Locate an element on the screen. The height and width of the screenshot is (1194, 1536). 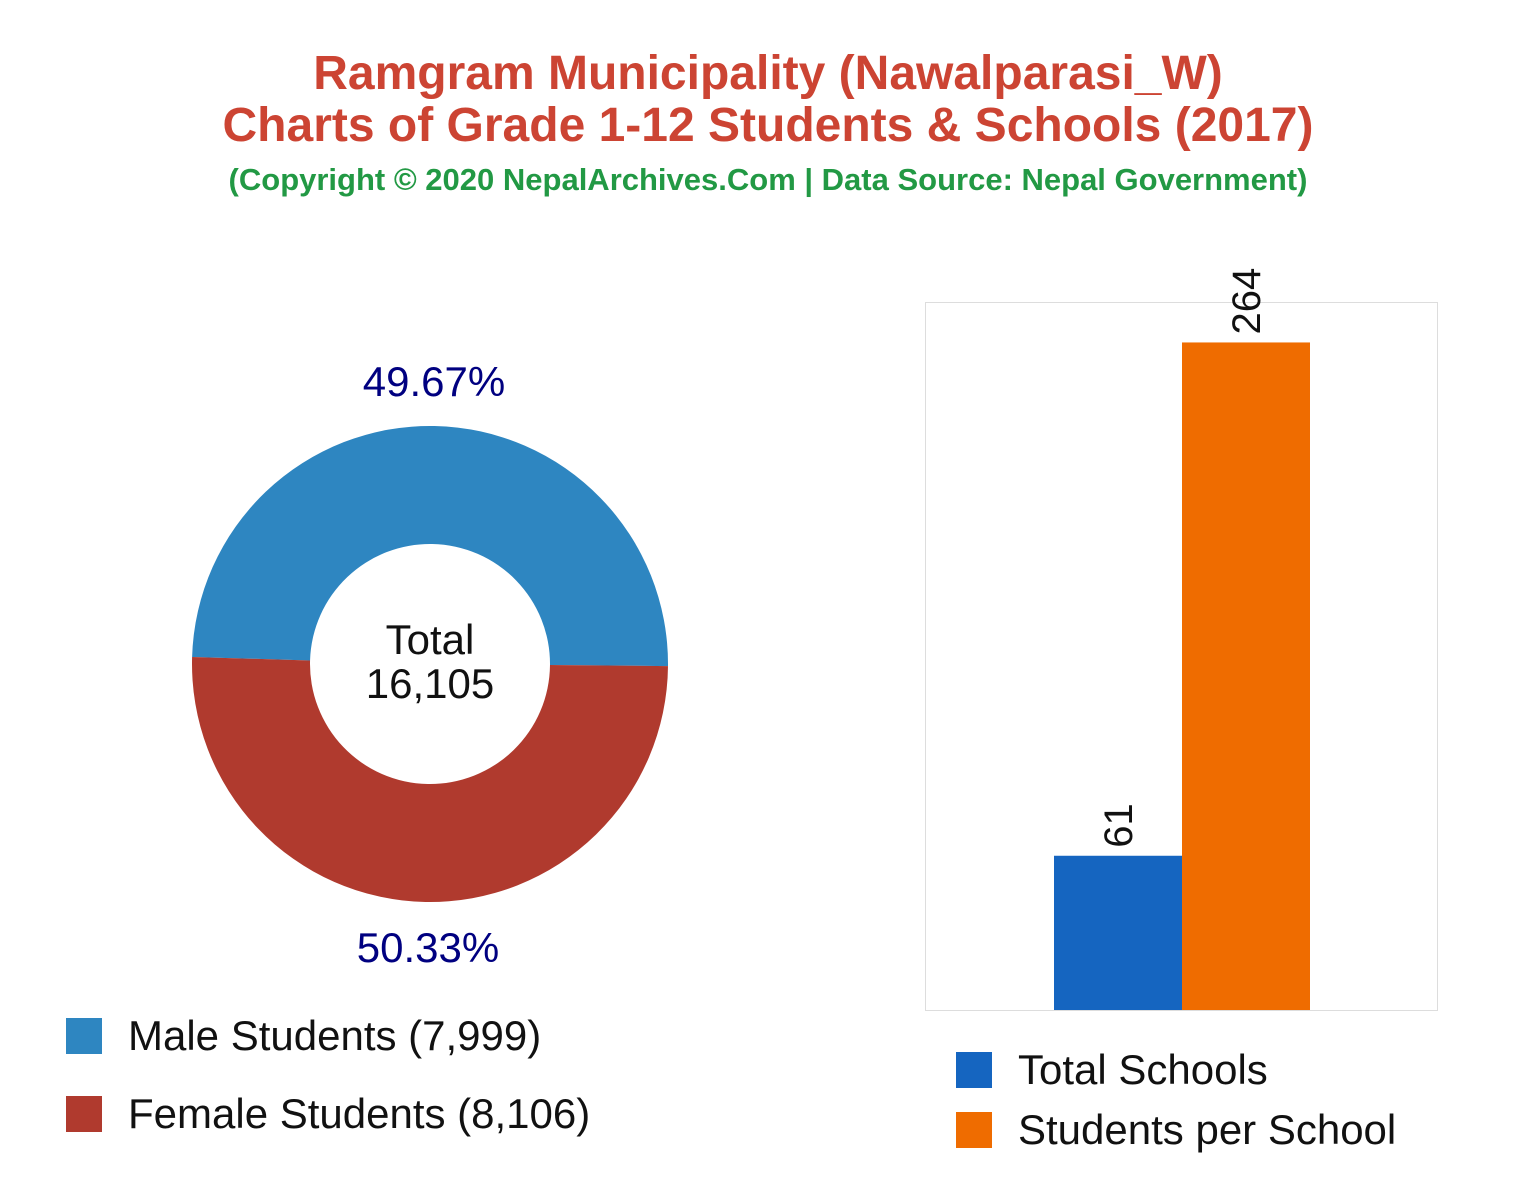
bar-value-label: 61 is located at coordinates (1119, 825).